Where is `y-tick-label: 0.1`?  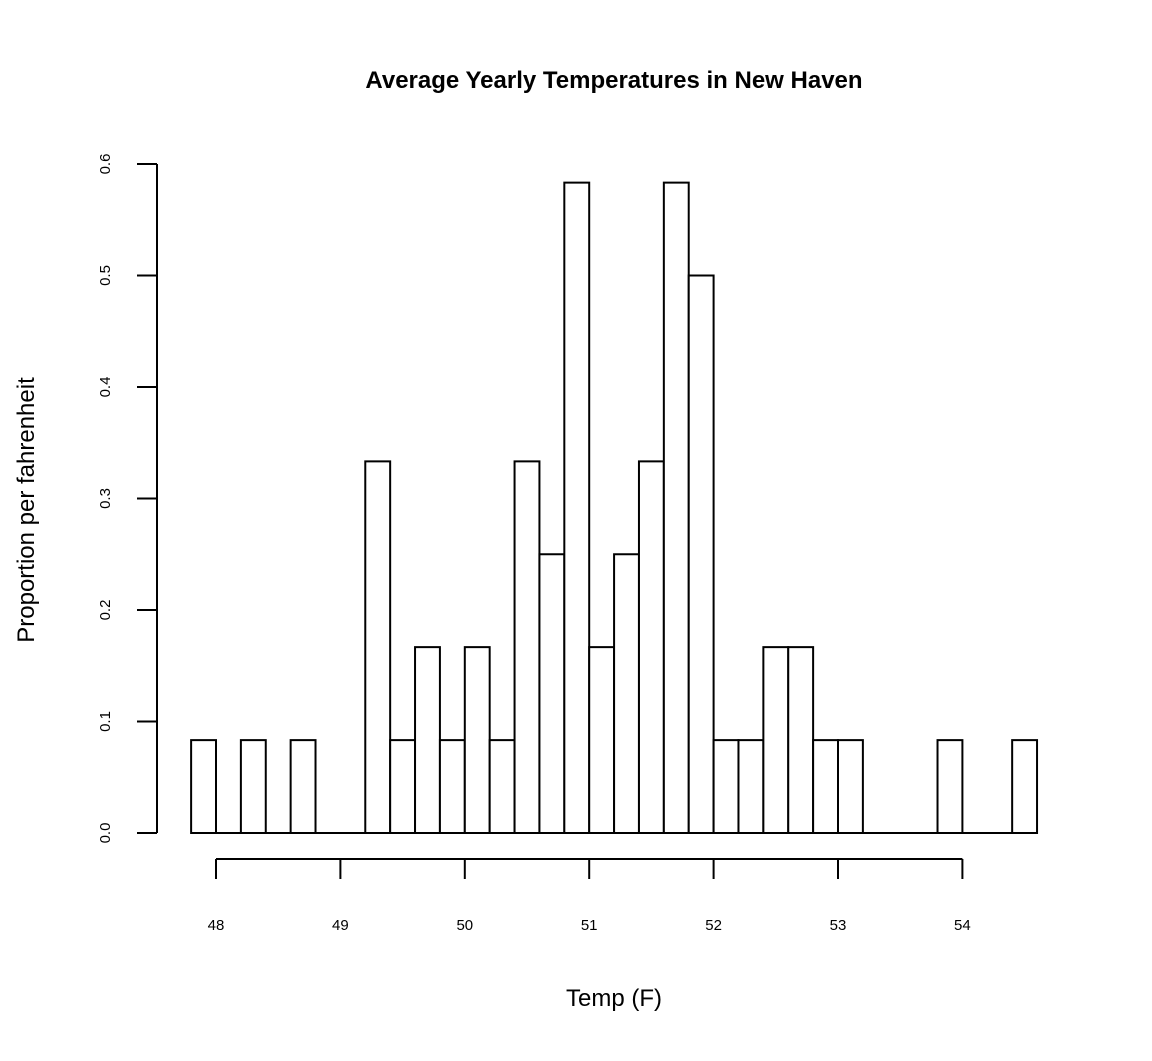 y-tick-label: 0.1 is located at coordinates (105, 721).